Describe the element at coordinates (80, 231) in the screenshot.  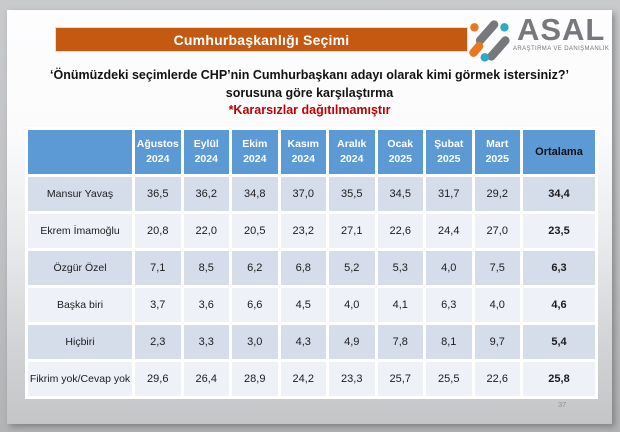
I see `row-label: Ekrem İmamoğlu` at that location.